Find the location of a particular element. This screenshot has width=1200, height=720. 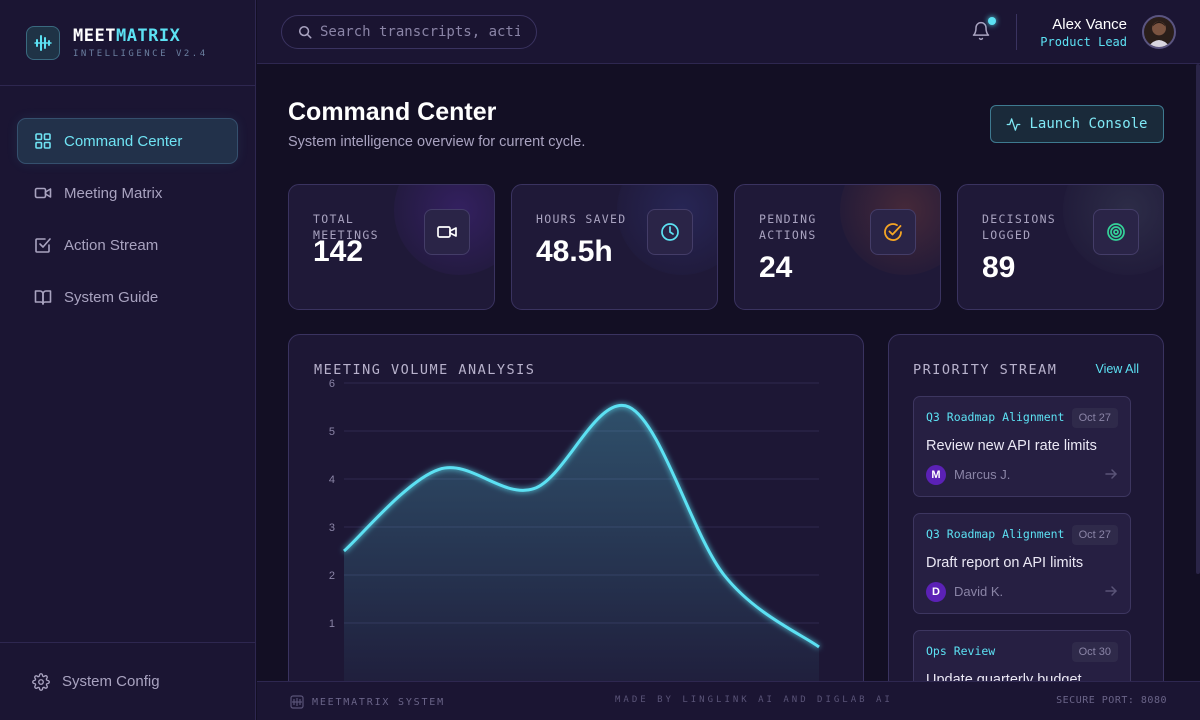

sidebar-item-command-center: Command Center is located at coordinates (127, 141).